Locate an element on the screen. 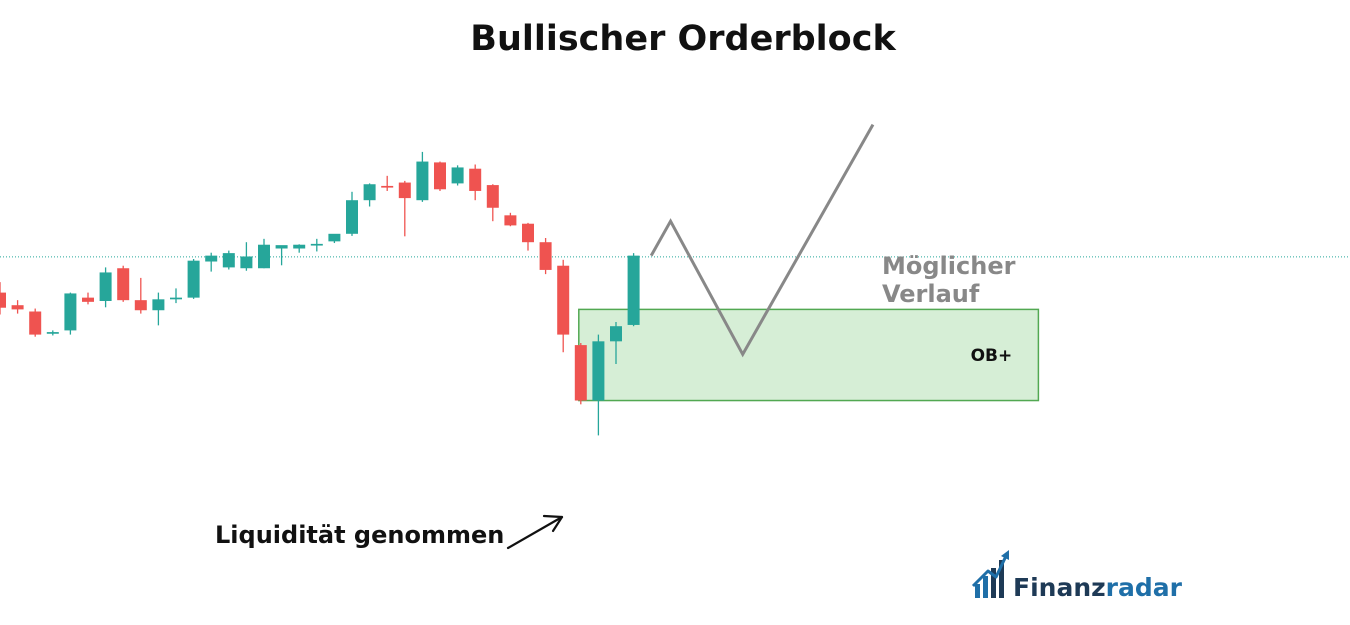 The image size is (1350, 625). projection-label-line1: Möglicher is located at coordinates (949, 266).